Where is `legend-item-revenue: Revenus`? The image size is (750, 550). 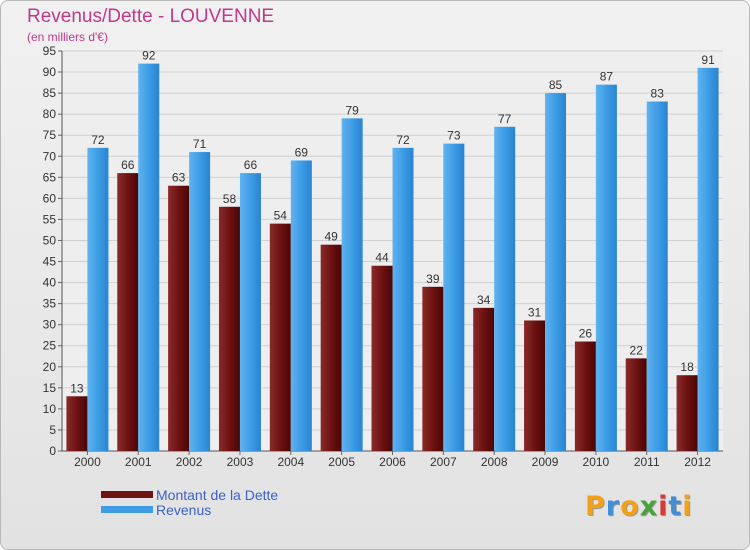
legend-item-revenue: Revenus is located at coordinates (189, 509).